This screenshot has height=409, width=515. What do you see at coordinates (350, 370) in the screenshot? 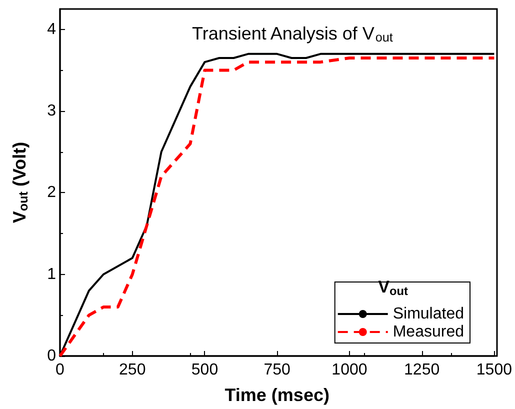
I see `x-tick-label: 1000` at bounding box center [350, 370].